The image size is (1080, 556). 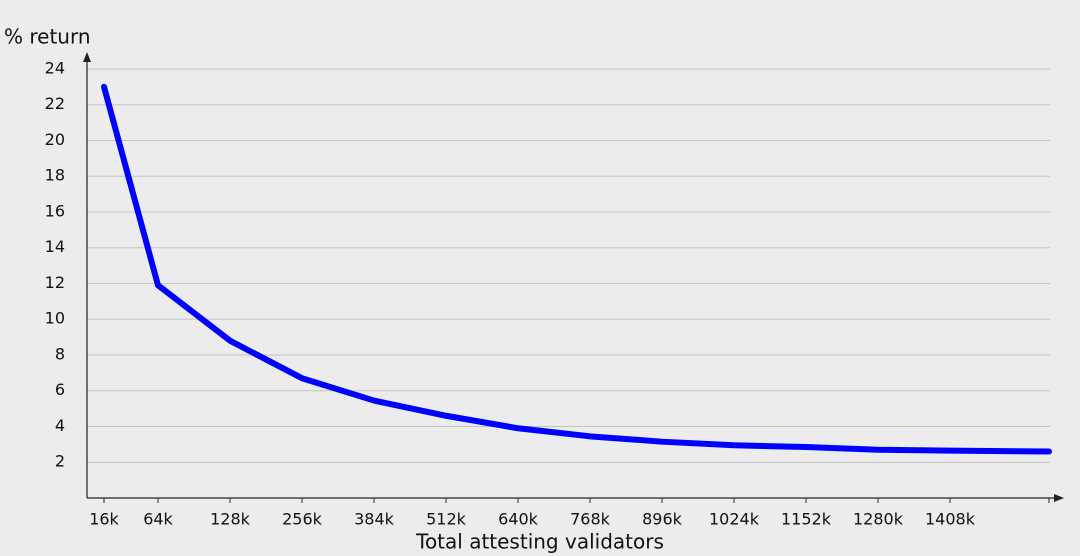 What do you see at coordinates (302, 519) in the screenshot?
I see `x-tick-label: 256k` at bounding box center [302, 519].